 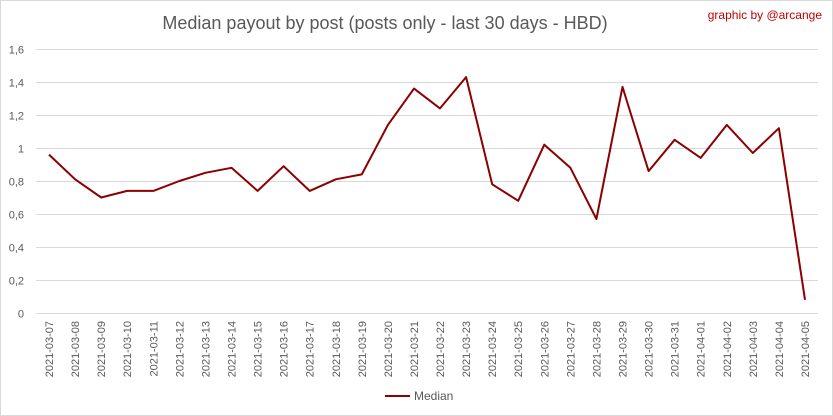 What do you see at coordinates (728, 349) in the screenshot?
I see `x-tick-label: 2021-04-02` at bounding box center [728, 349].